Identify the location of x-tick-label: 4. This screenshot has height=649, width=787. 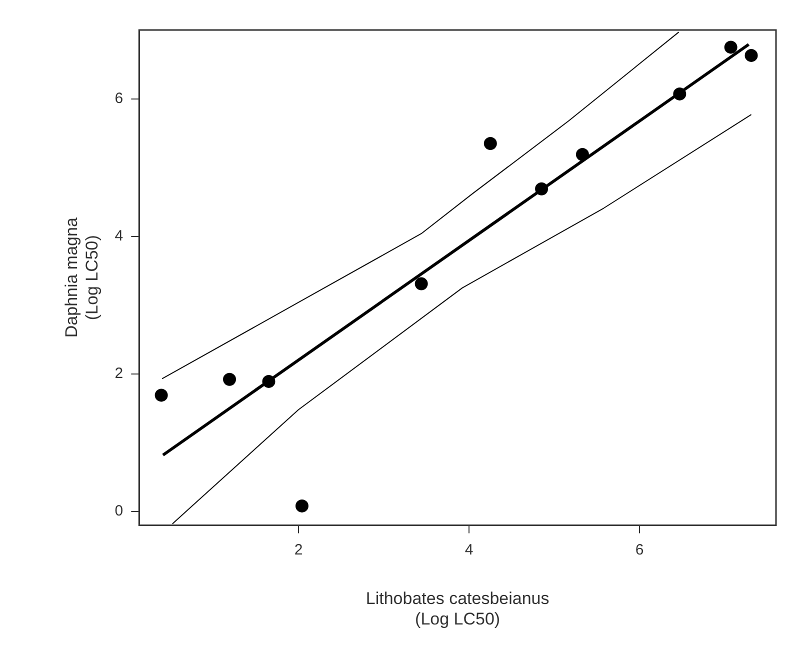
(469, 549).